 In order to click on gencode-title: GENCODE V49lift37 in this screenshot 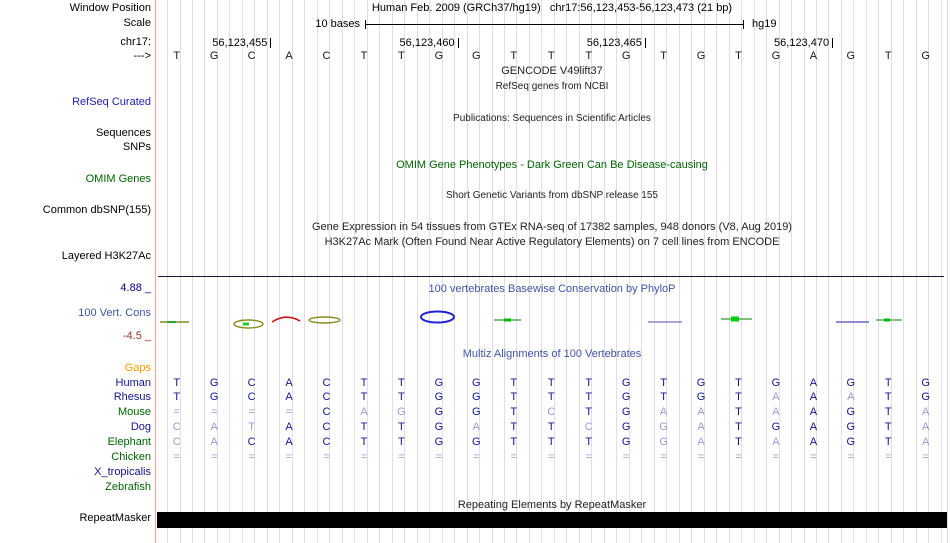, I will do `click(552, 71)`.